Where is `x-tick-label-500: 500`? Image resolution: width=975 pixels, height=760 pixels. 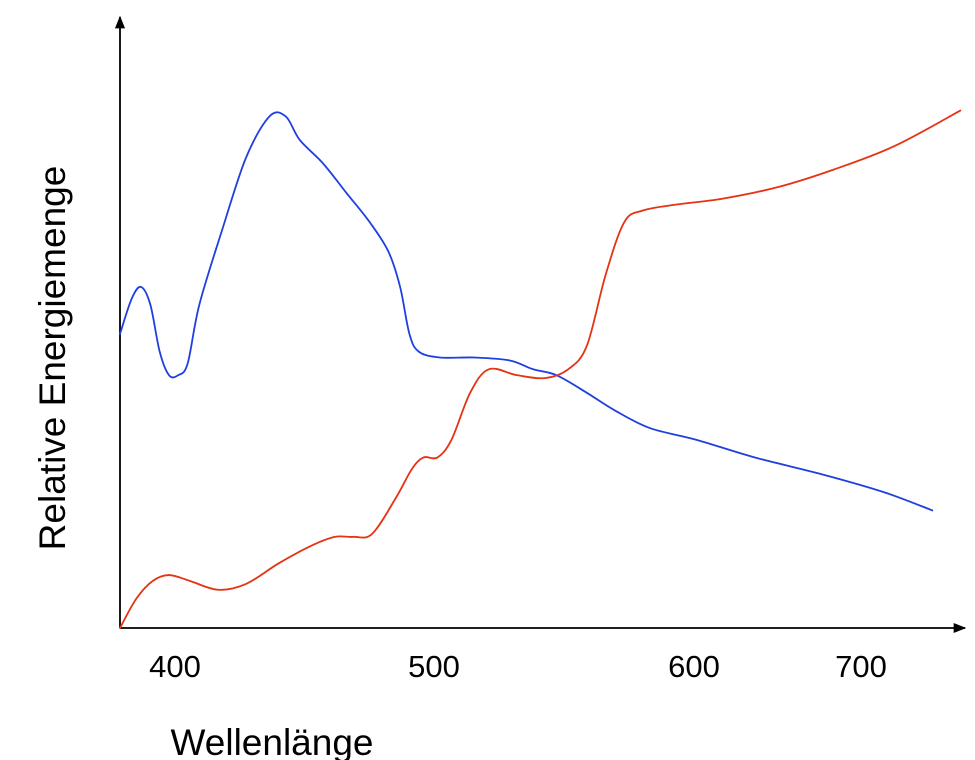 x-tick-label-500: 500 is located at coordinates (434, 666).